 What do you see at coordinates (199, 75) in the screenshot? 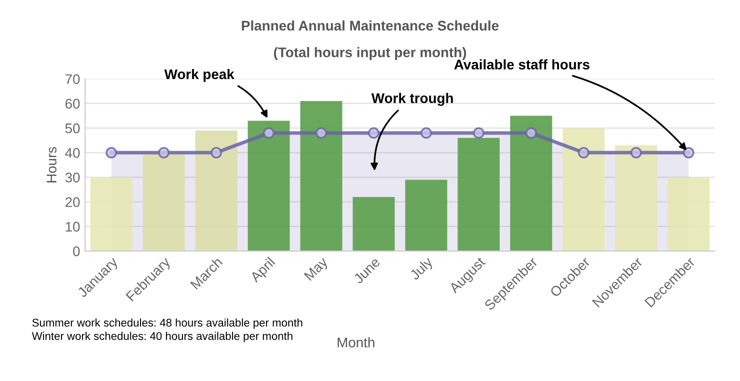
I see `annotation: Work peak` at bounding box center [199, 75].